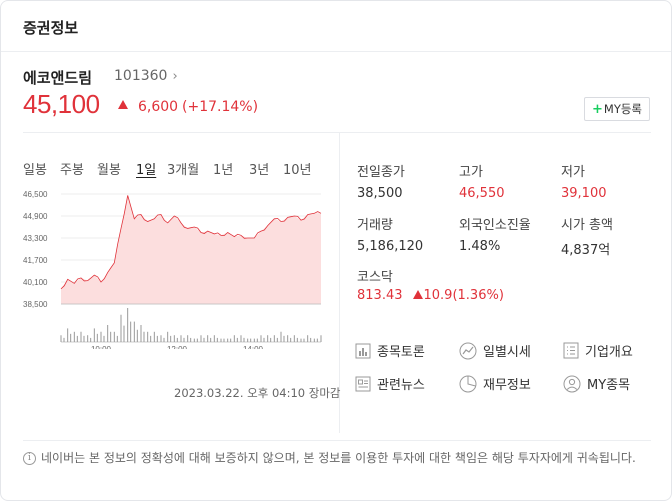  I want to click on link-label: 재무정보, so click(507, 385).